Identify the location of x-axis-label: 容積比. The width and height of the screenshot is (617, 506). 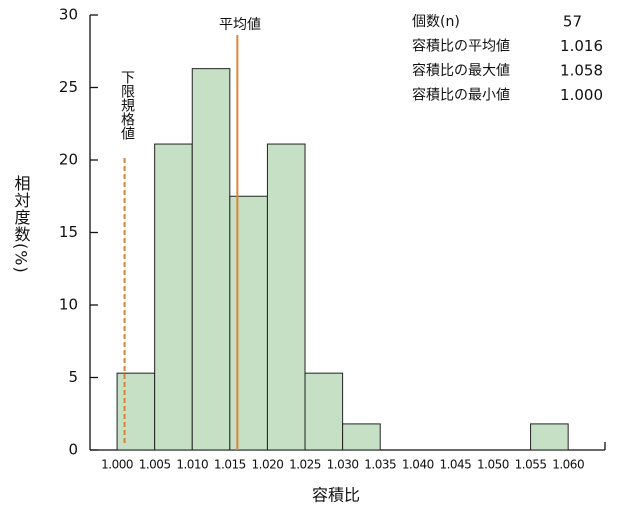
(336, 495).